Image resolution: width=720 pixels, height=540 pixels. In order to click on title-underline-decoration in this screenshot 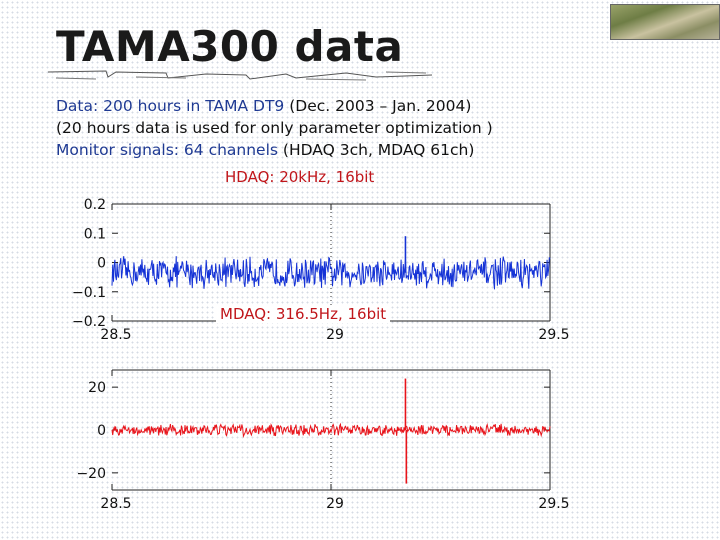, I will do `click(240, 75)`.